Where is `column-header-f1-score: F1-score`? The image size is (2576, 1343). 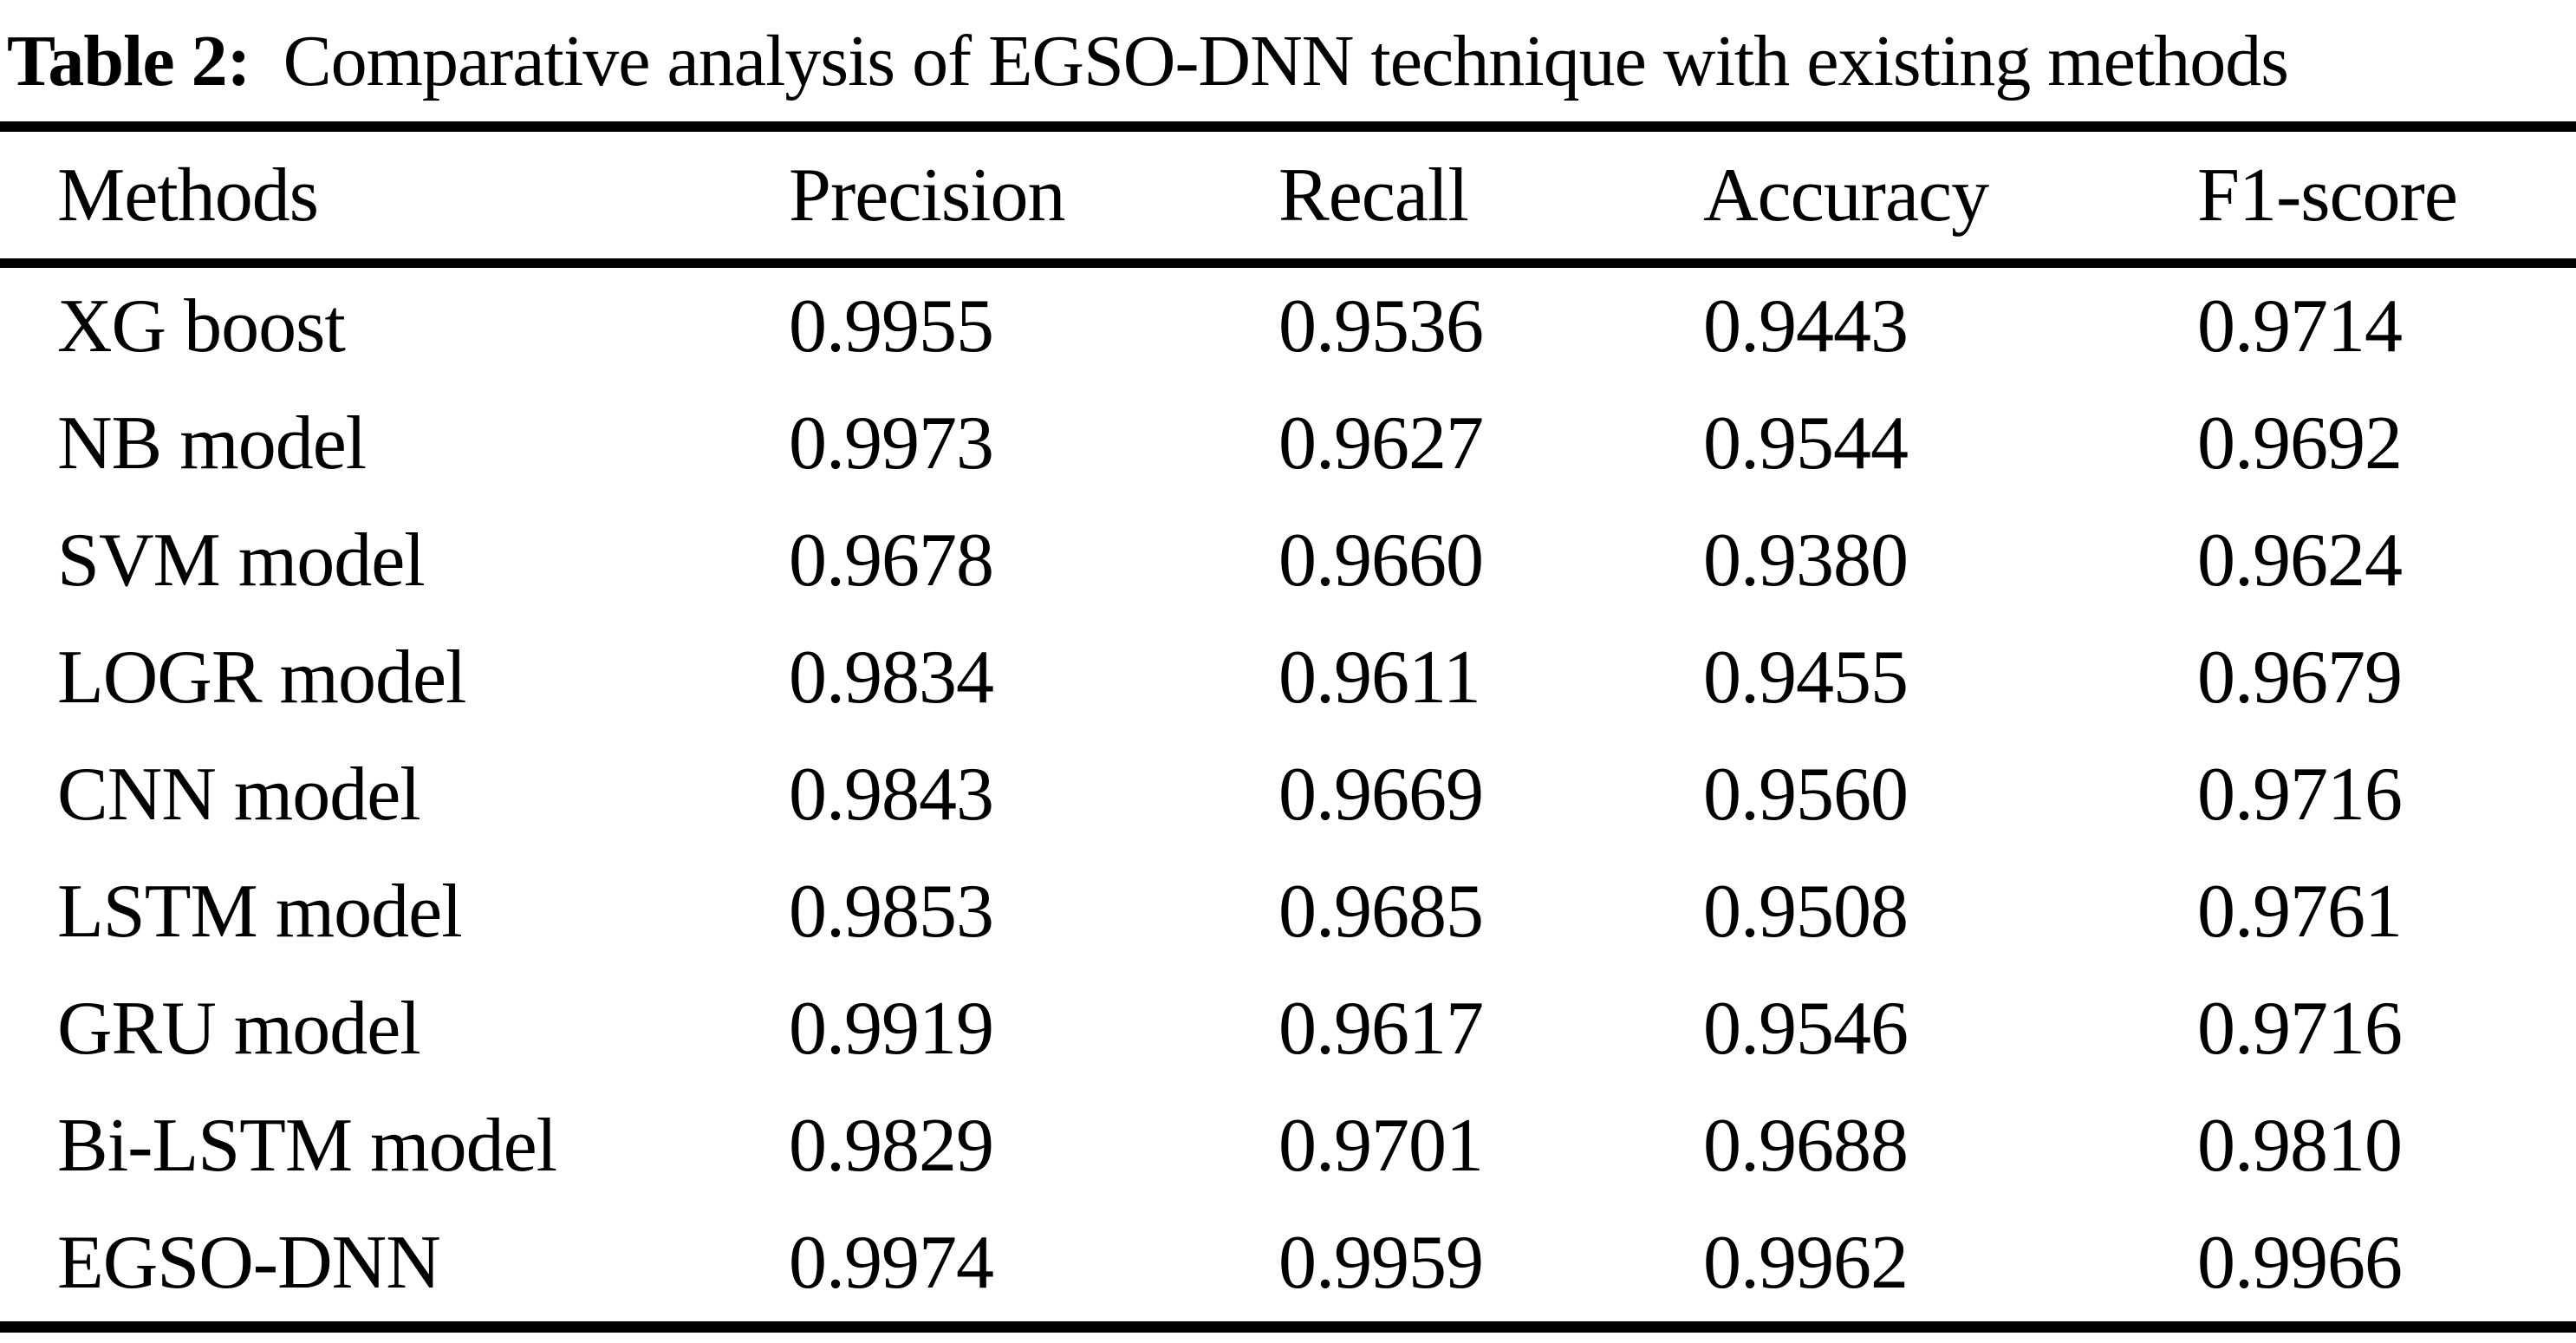 column-header-f1-score: F1-score is located at coordinates (2327, 195).